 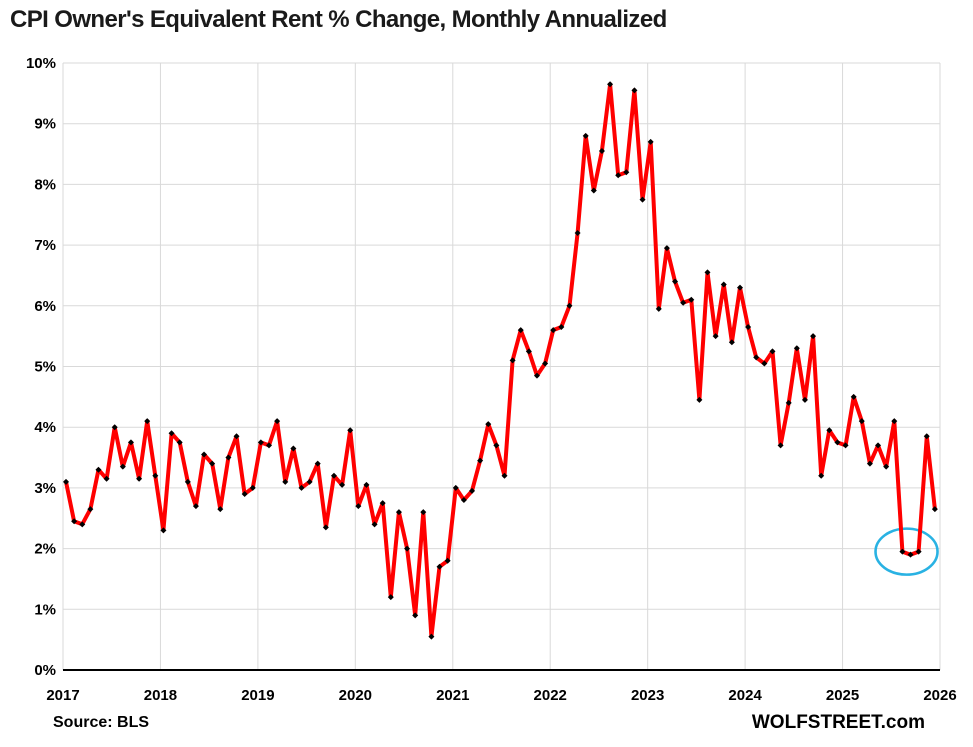 I want to click on x-tick-label: 2025, so click(x=842, y=695).